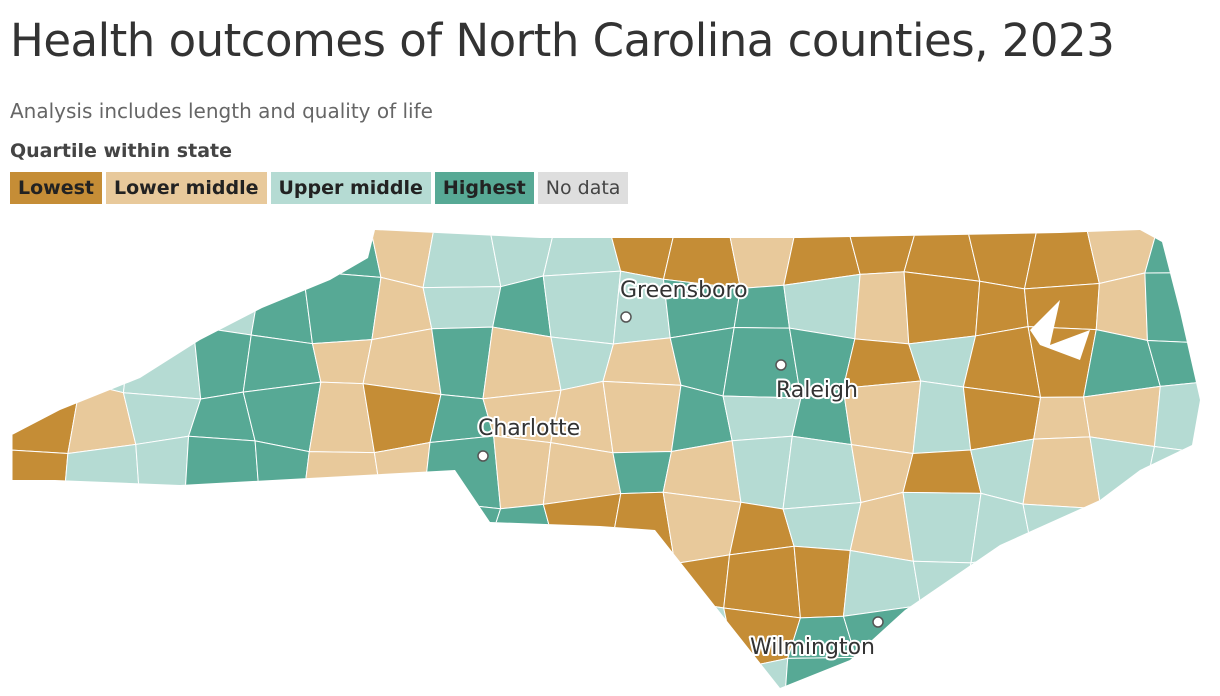  I want to click on legend-item: Lowest, so click(56, 188).